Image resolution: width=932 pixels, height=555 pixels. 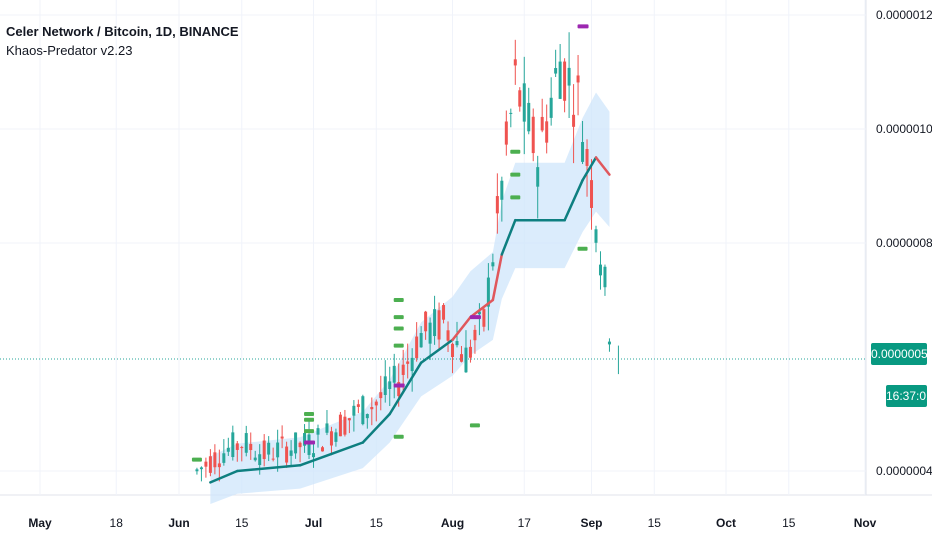 I want to click on time-tick-label: May, so click(x=40, y=523).